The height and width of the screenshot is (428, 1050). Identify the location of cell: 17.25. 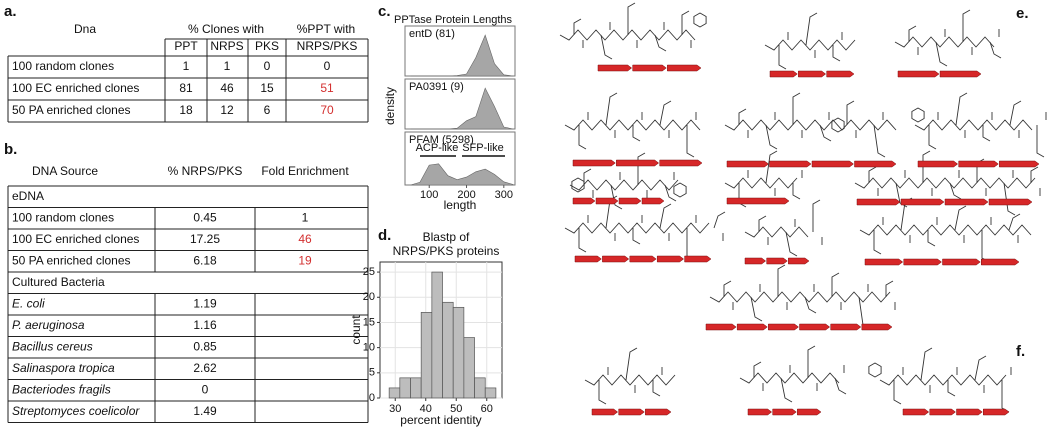
(205, 239).